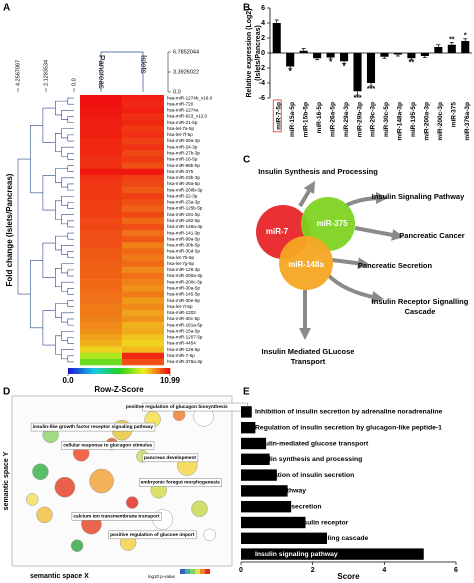 Image resolution: width=474 pixels, height=583 pixels. Describe the element at coordinates (180, 171) in the screenshot. I see `row-label: hsa-miR-375` at that location.